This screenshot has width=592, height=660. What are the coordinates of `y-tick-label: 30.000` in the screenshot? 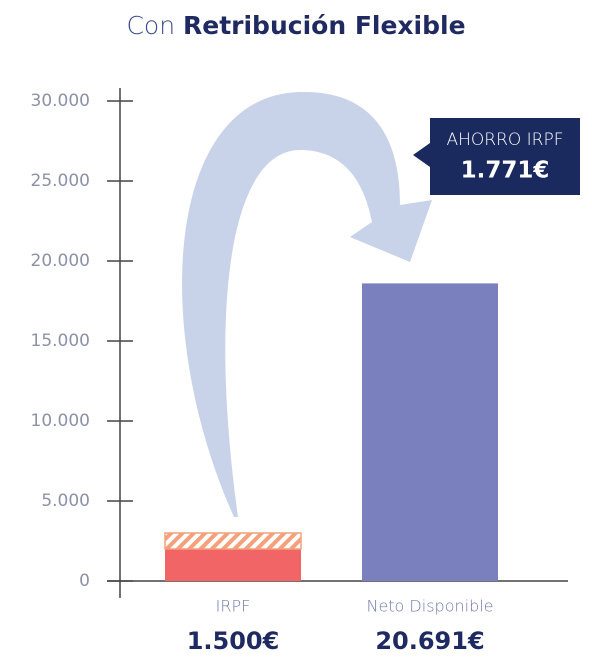 It's located at (60, 101).